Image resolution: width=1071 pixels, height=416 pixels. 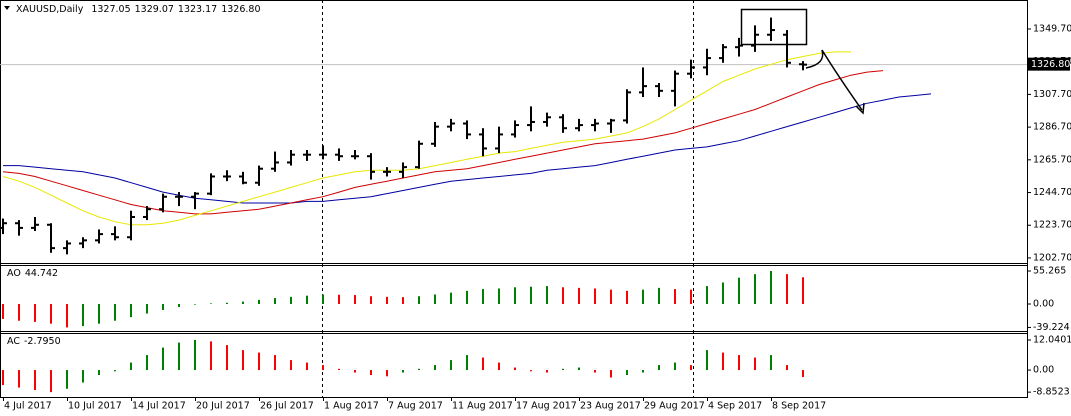 What do you see at coordinates (482, 406) in the screenshot?
I see `x-tick-label: 11 Aug 2017` at bounding box center [482, 406].